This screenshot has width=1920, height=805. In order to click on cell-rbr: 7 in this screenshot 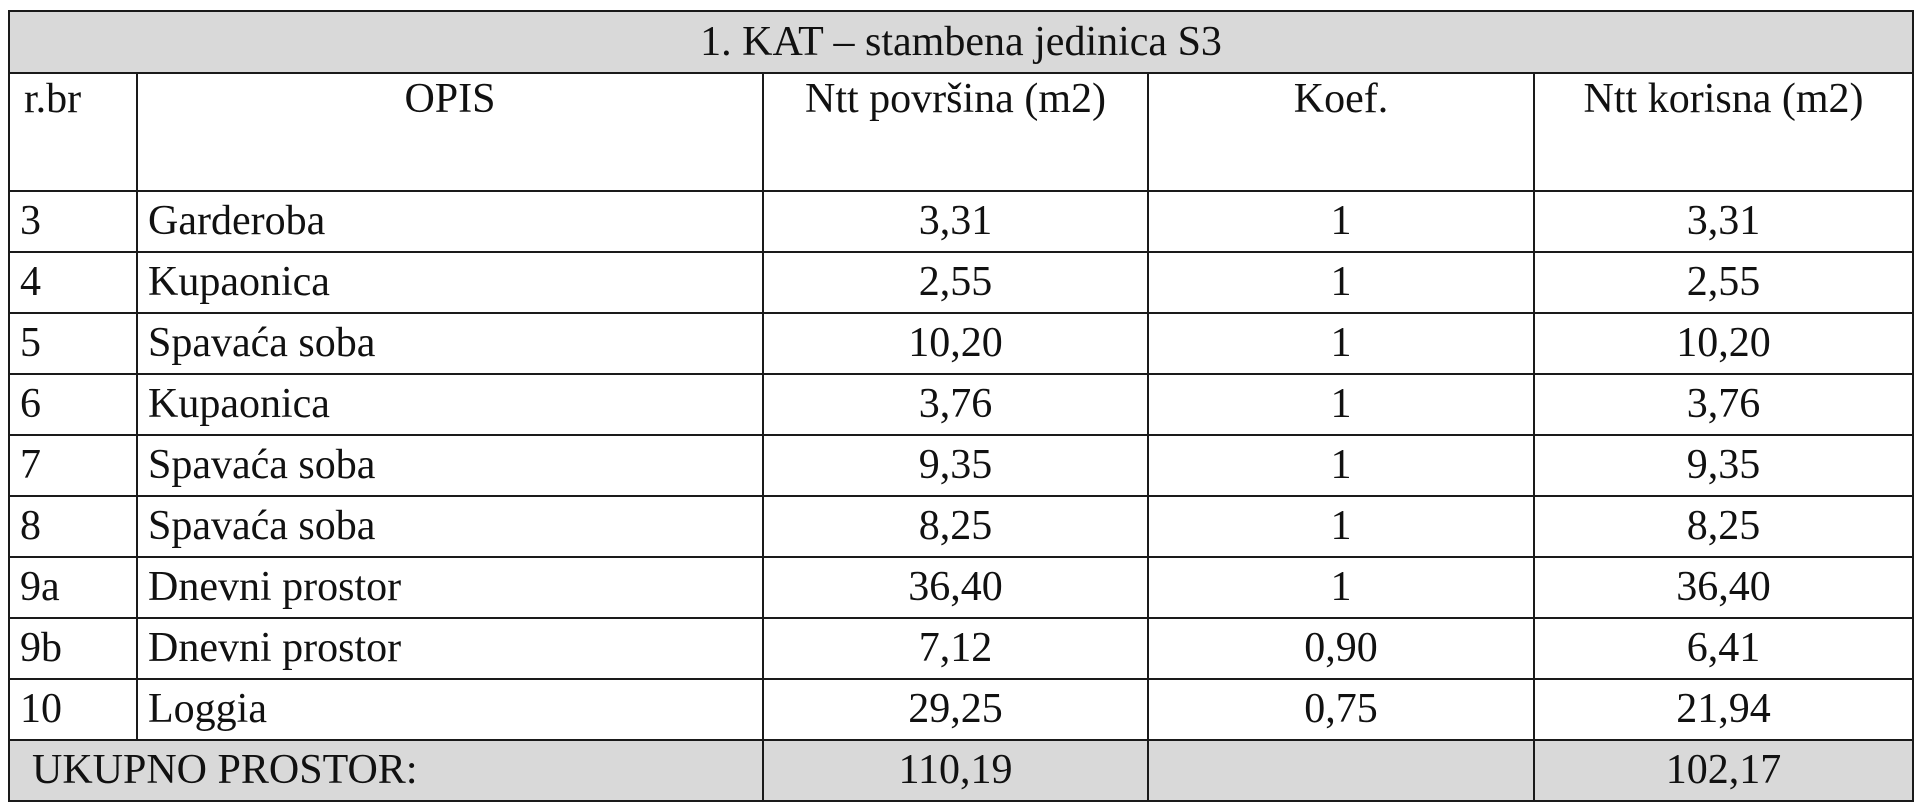, I will do `click(73, 465)`.